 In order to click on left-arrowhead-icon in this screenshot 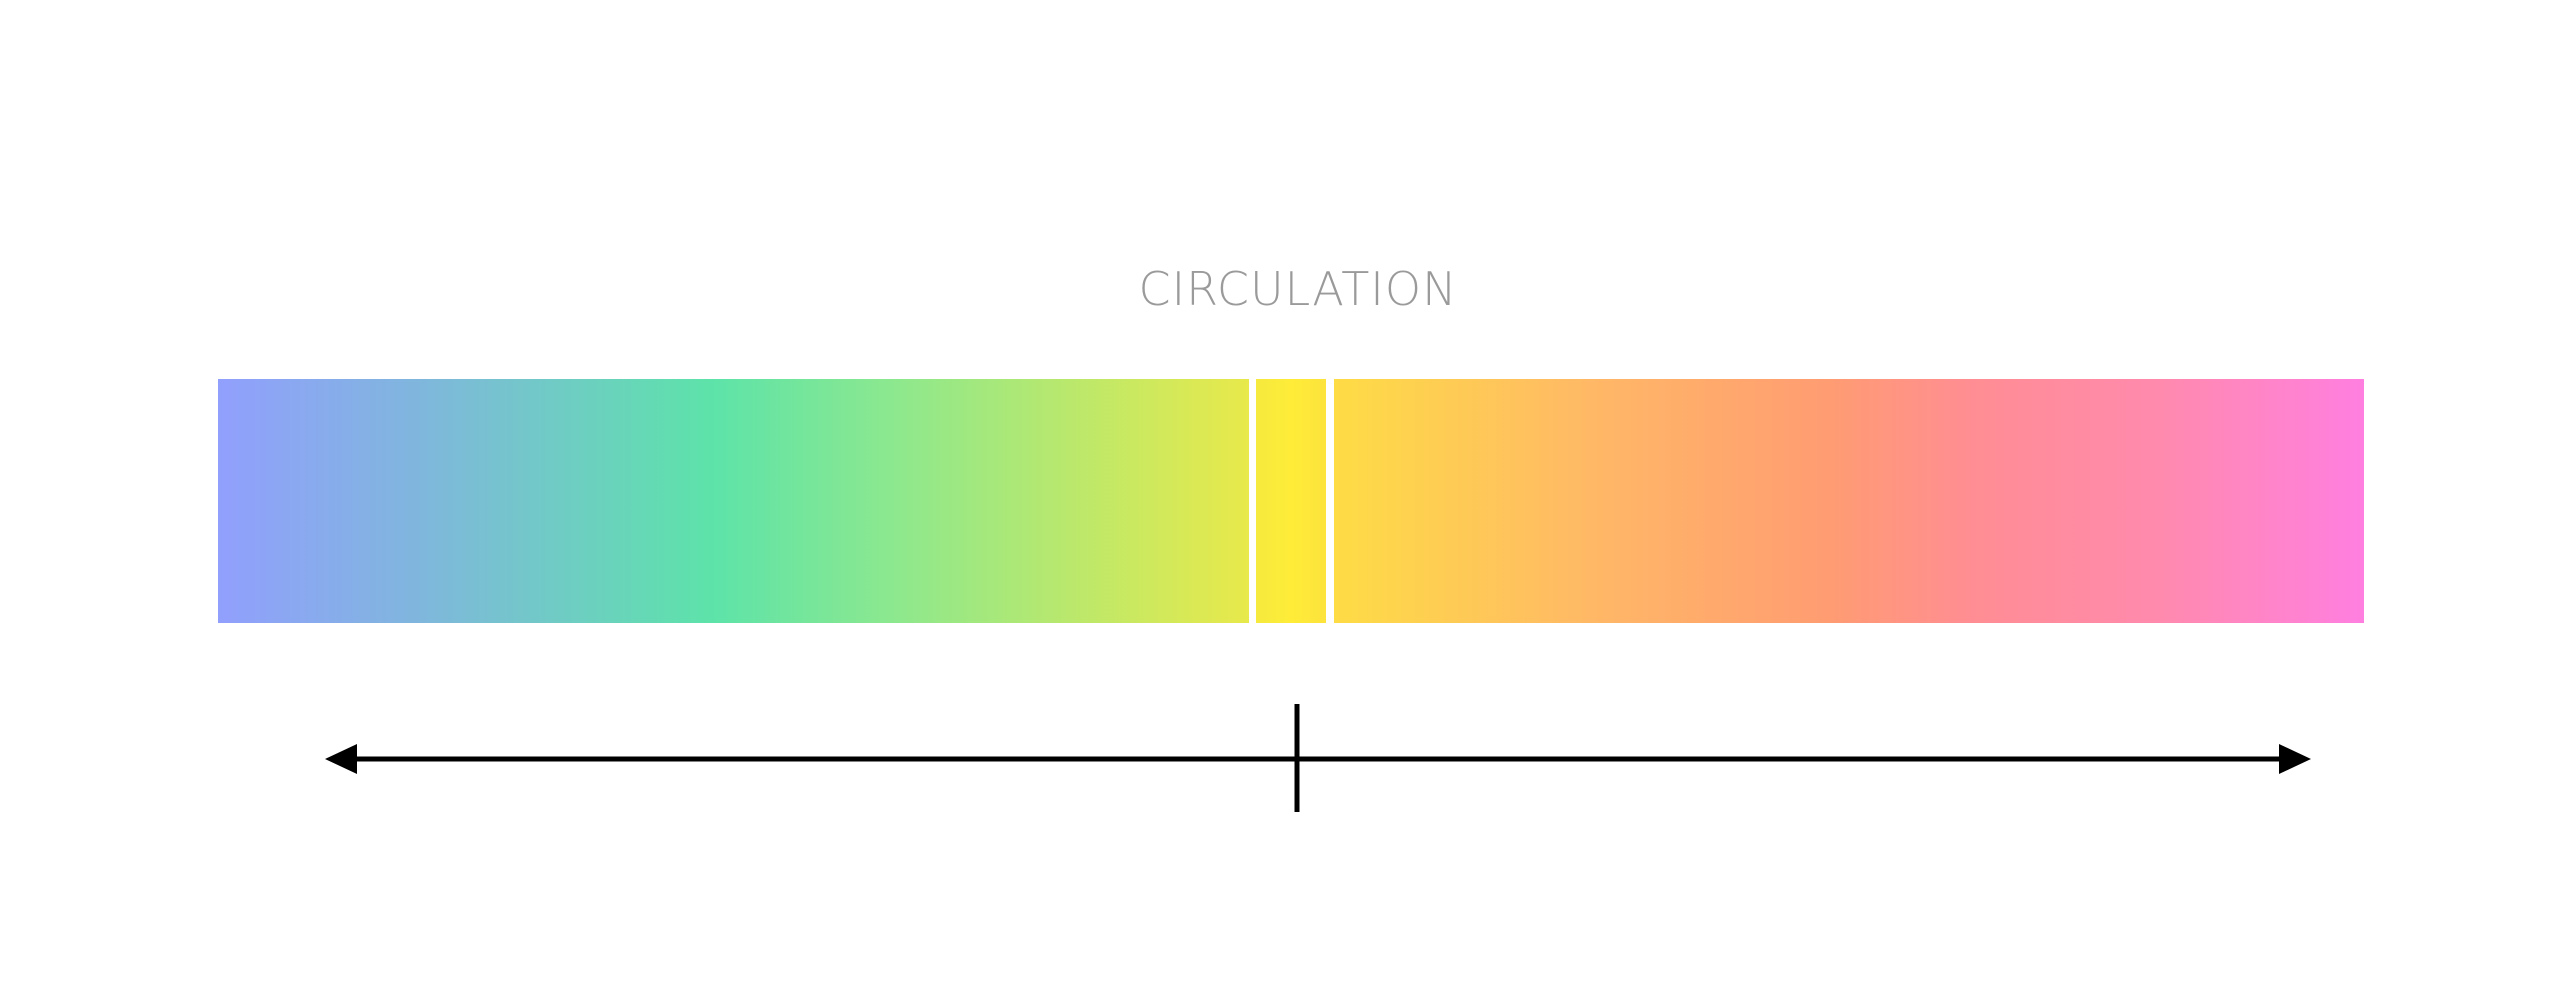, I will do `click(341, 759)`.